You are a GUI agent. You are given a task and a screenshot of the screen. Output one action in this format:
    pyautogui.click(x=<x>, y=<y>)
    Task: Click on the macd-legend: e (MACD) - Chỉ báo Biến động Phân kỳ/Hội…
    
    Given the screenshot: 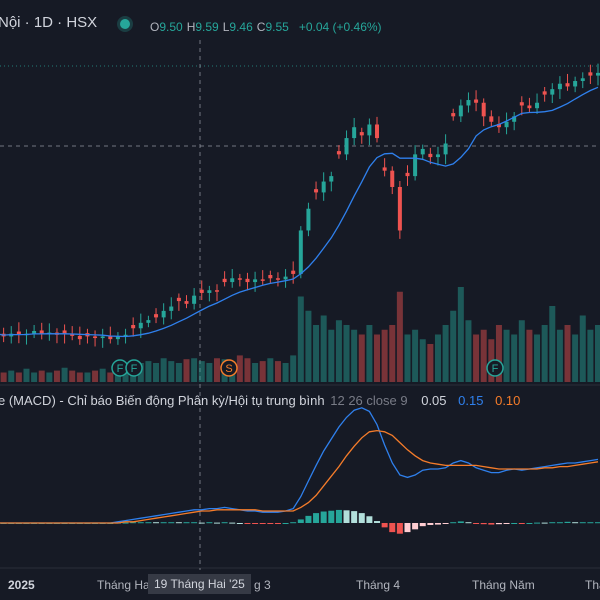 What is the action you would take?
    pyautogui.click(x=260, y=400)
    